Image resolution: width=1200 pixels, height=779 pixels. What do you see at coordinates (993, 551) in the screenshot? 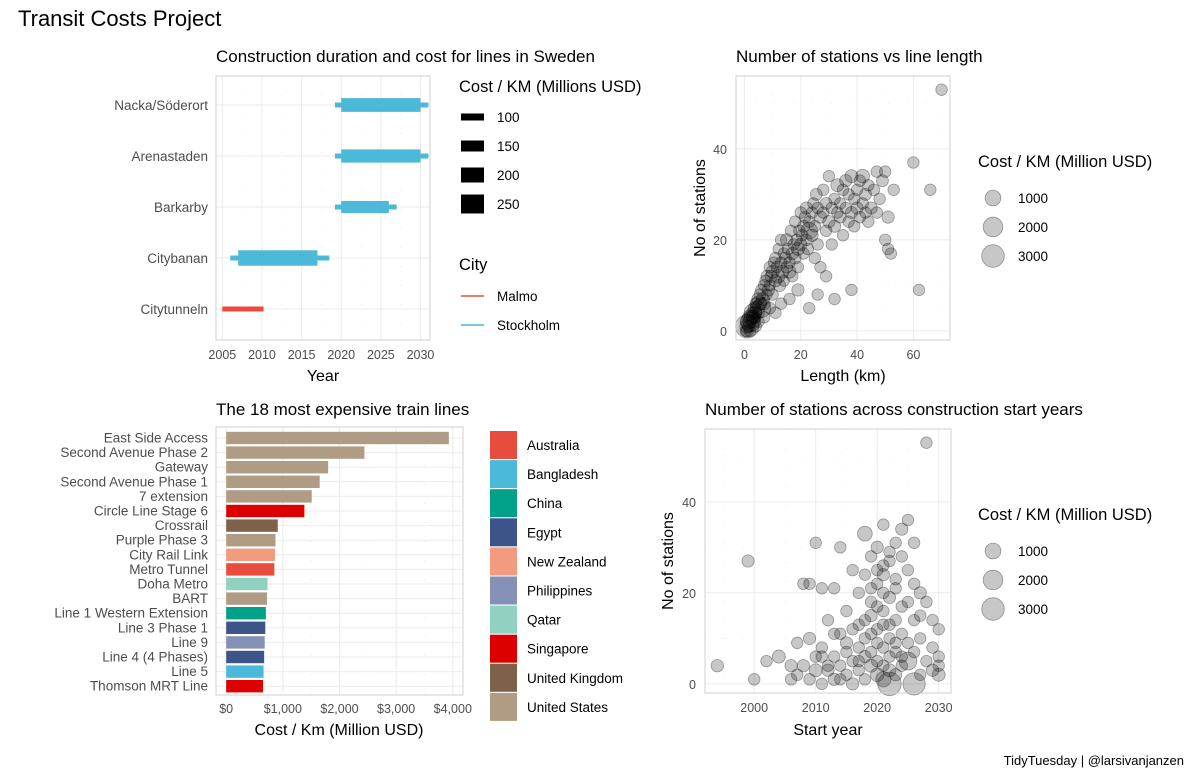
I see `size-legend-key` at bounding box center [993, 551].